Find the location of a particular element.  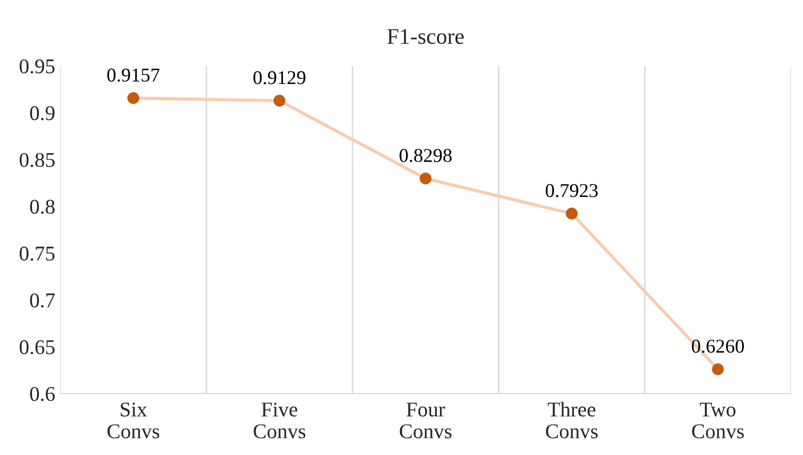

data-label: 0.7923 is located at coordinates (572, 191).